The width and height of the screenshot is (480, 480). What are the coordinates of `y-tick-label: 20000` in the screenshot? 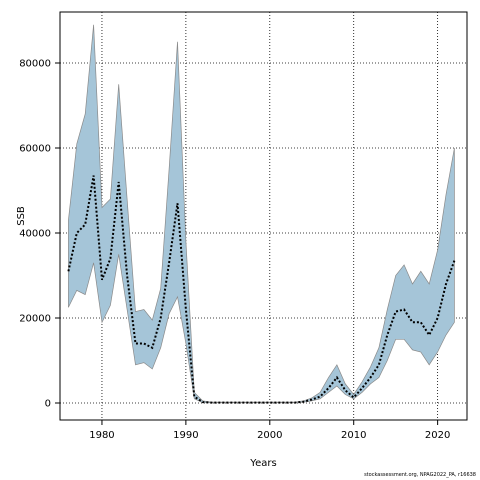 It's located at (35, 319).